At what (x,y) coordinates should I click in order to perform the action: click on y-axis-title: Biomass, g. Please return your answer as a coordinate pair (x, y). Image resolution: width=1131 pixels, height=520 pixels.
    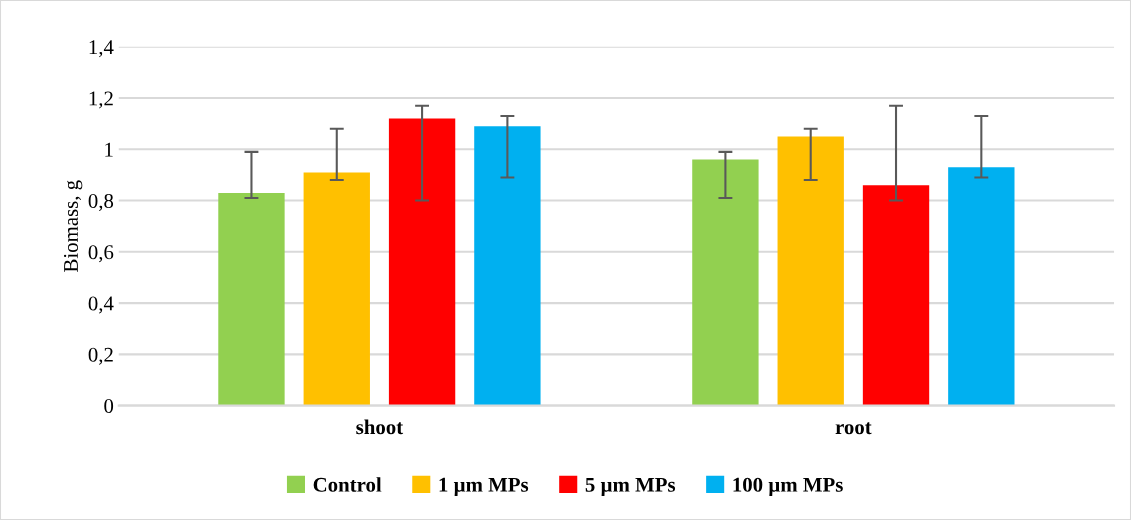
    Looking at the image, I should click on (73, 226).